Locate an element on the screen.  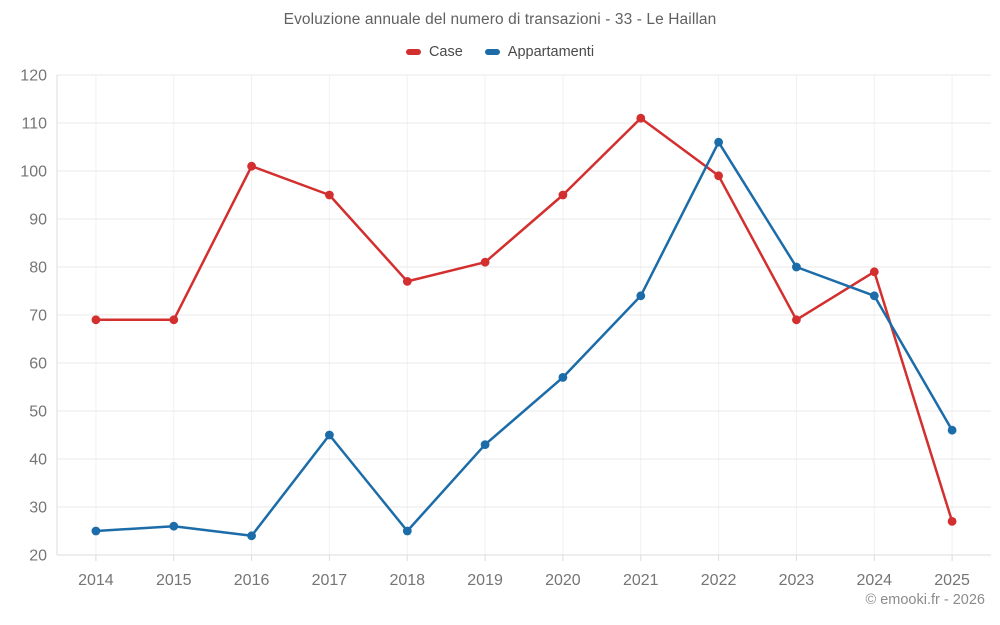
x-tick-label: 2014 is located at coordinates (96, 580).